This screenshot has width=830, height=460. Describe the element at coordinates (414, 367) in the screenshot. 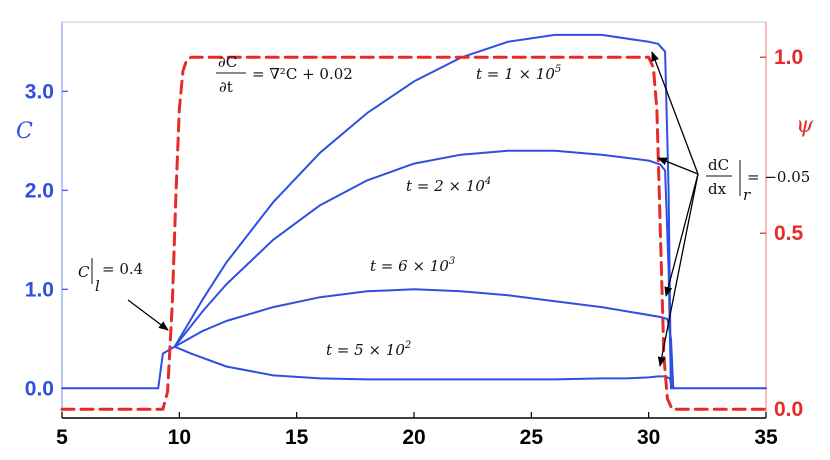

I see `series-t-5e2` at that location.